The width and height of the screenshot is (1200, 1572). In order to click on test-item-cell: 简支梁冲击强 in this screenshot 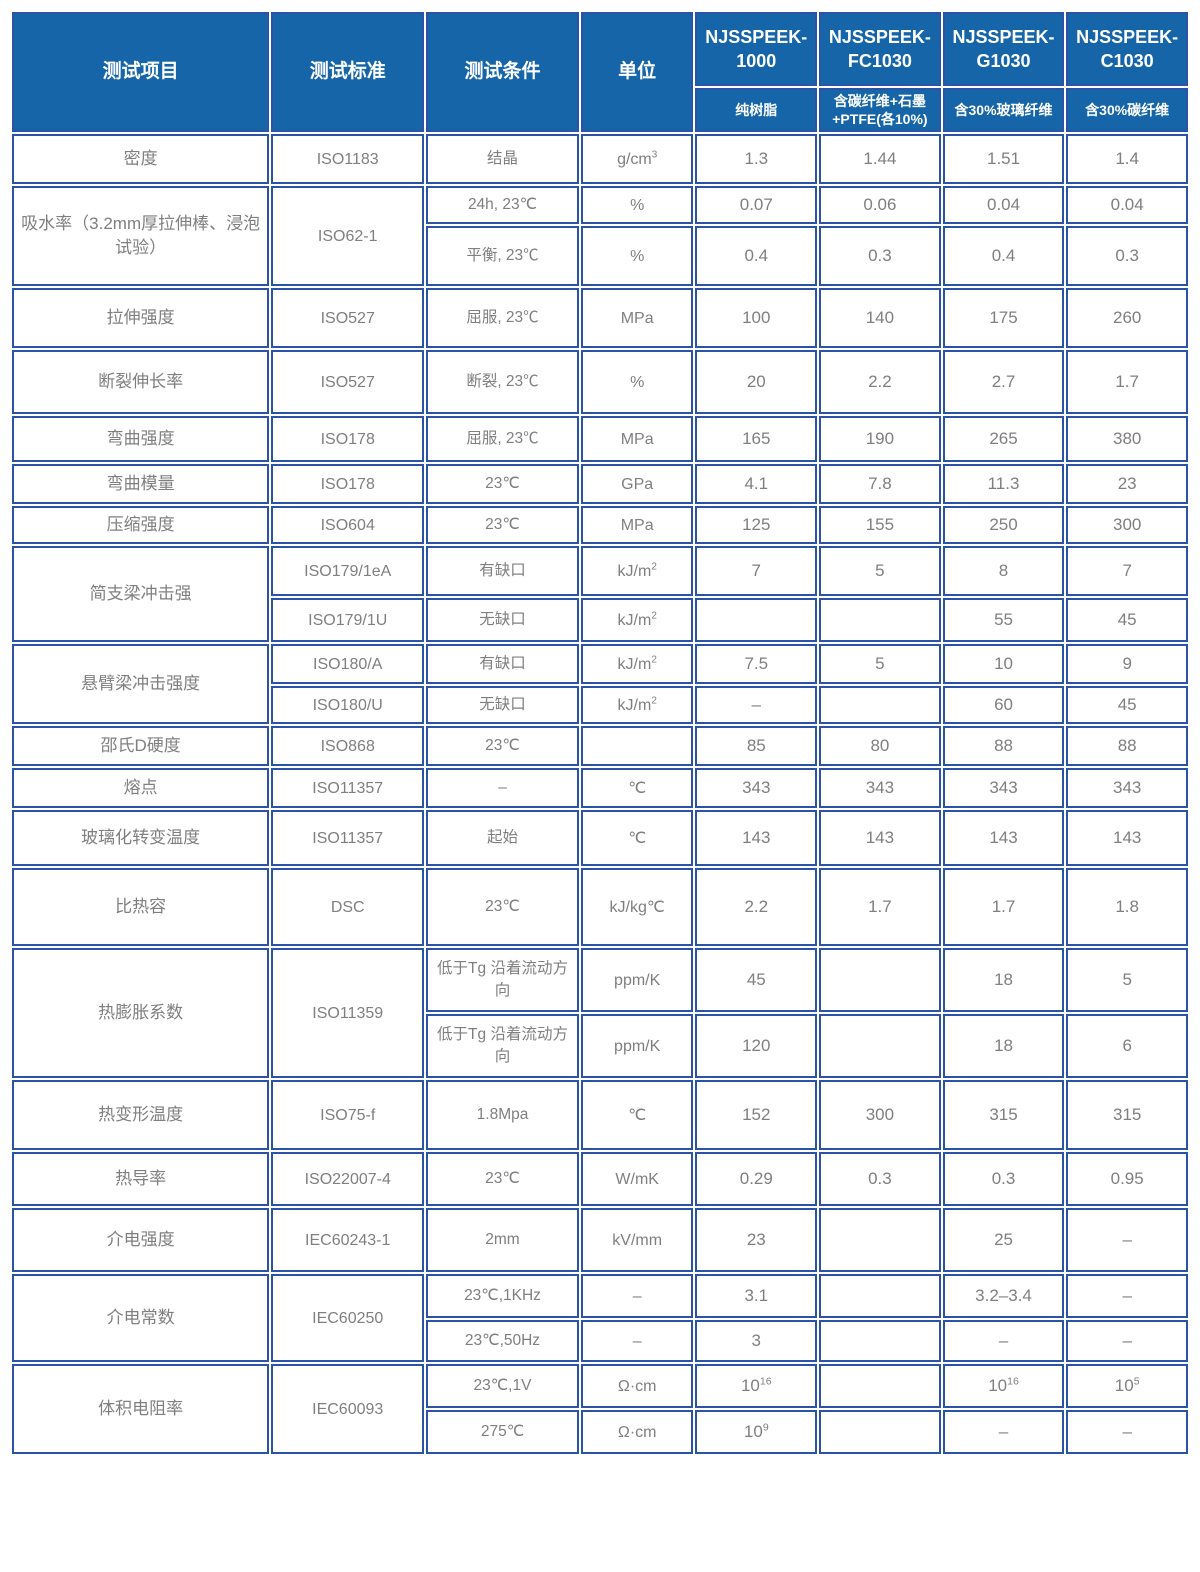, I will do `click(141, 594)`.